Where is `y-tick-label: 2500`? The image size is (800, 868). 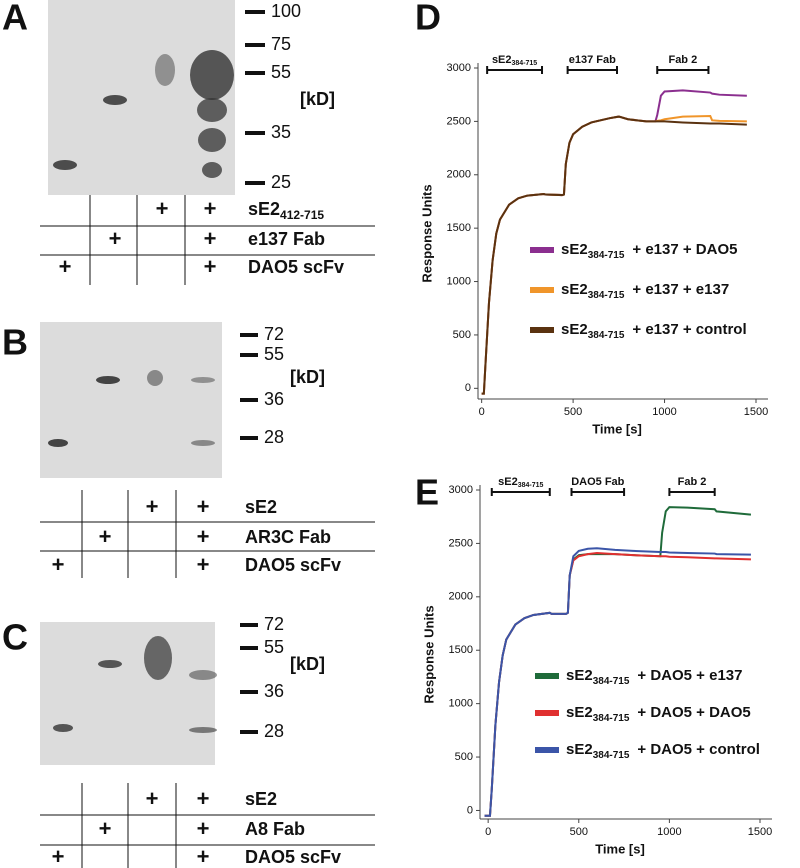
y-tick-label: 2500 is located at coordinates (459, 121).